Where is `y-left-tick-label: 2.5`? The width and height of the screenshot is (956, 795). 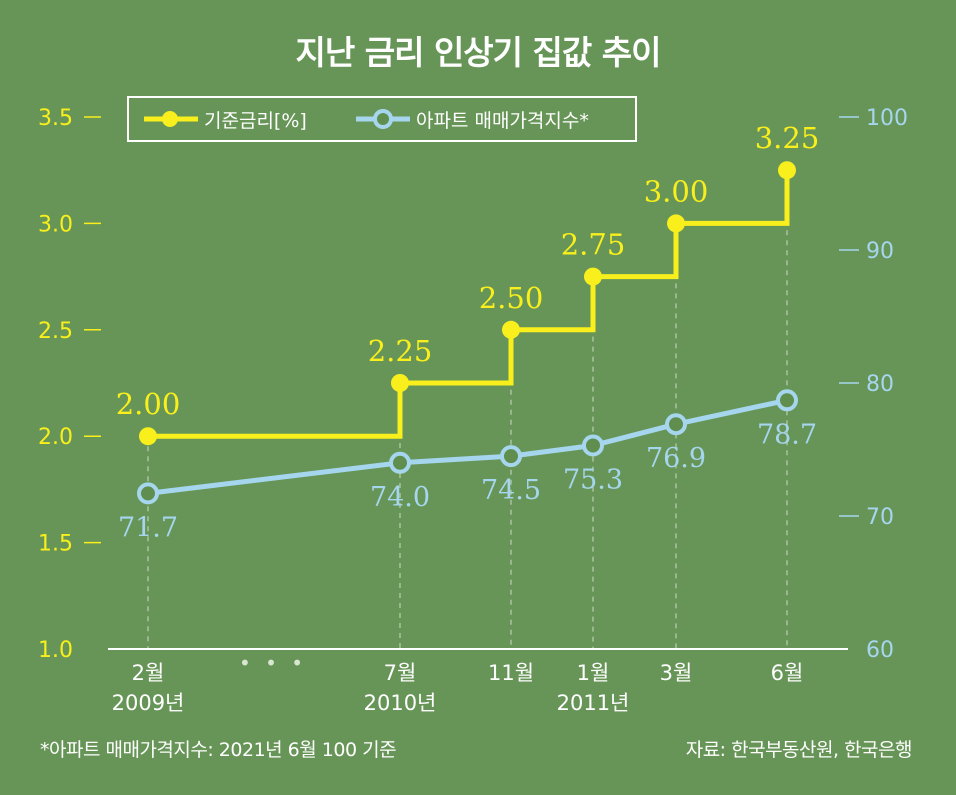
y-left-tick-label: 2.5 is located at coordinates (55, 331).